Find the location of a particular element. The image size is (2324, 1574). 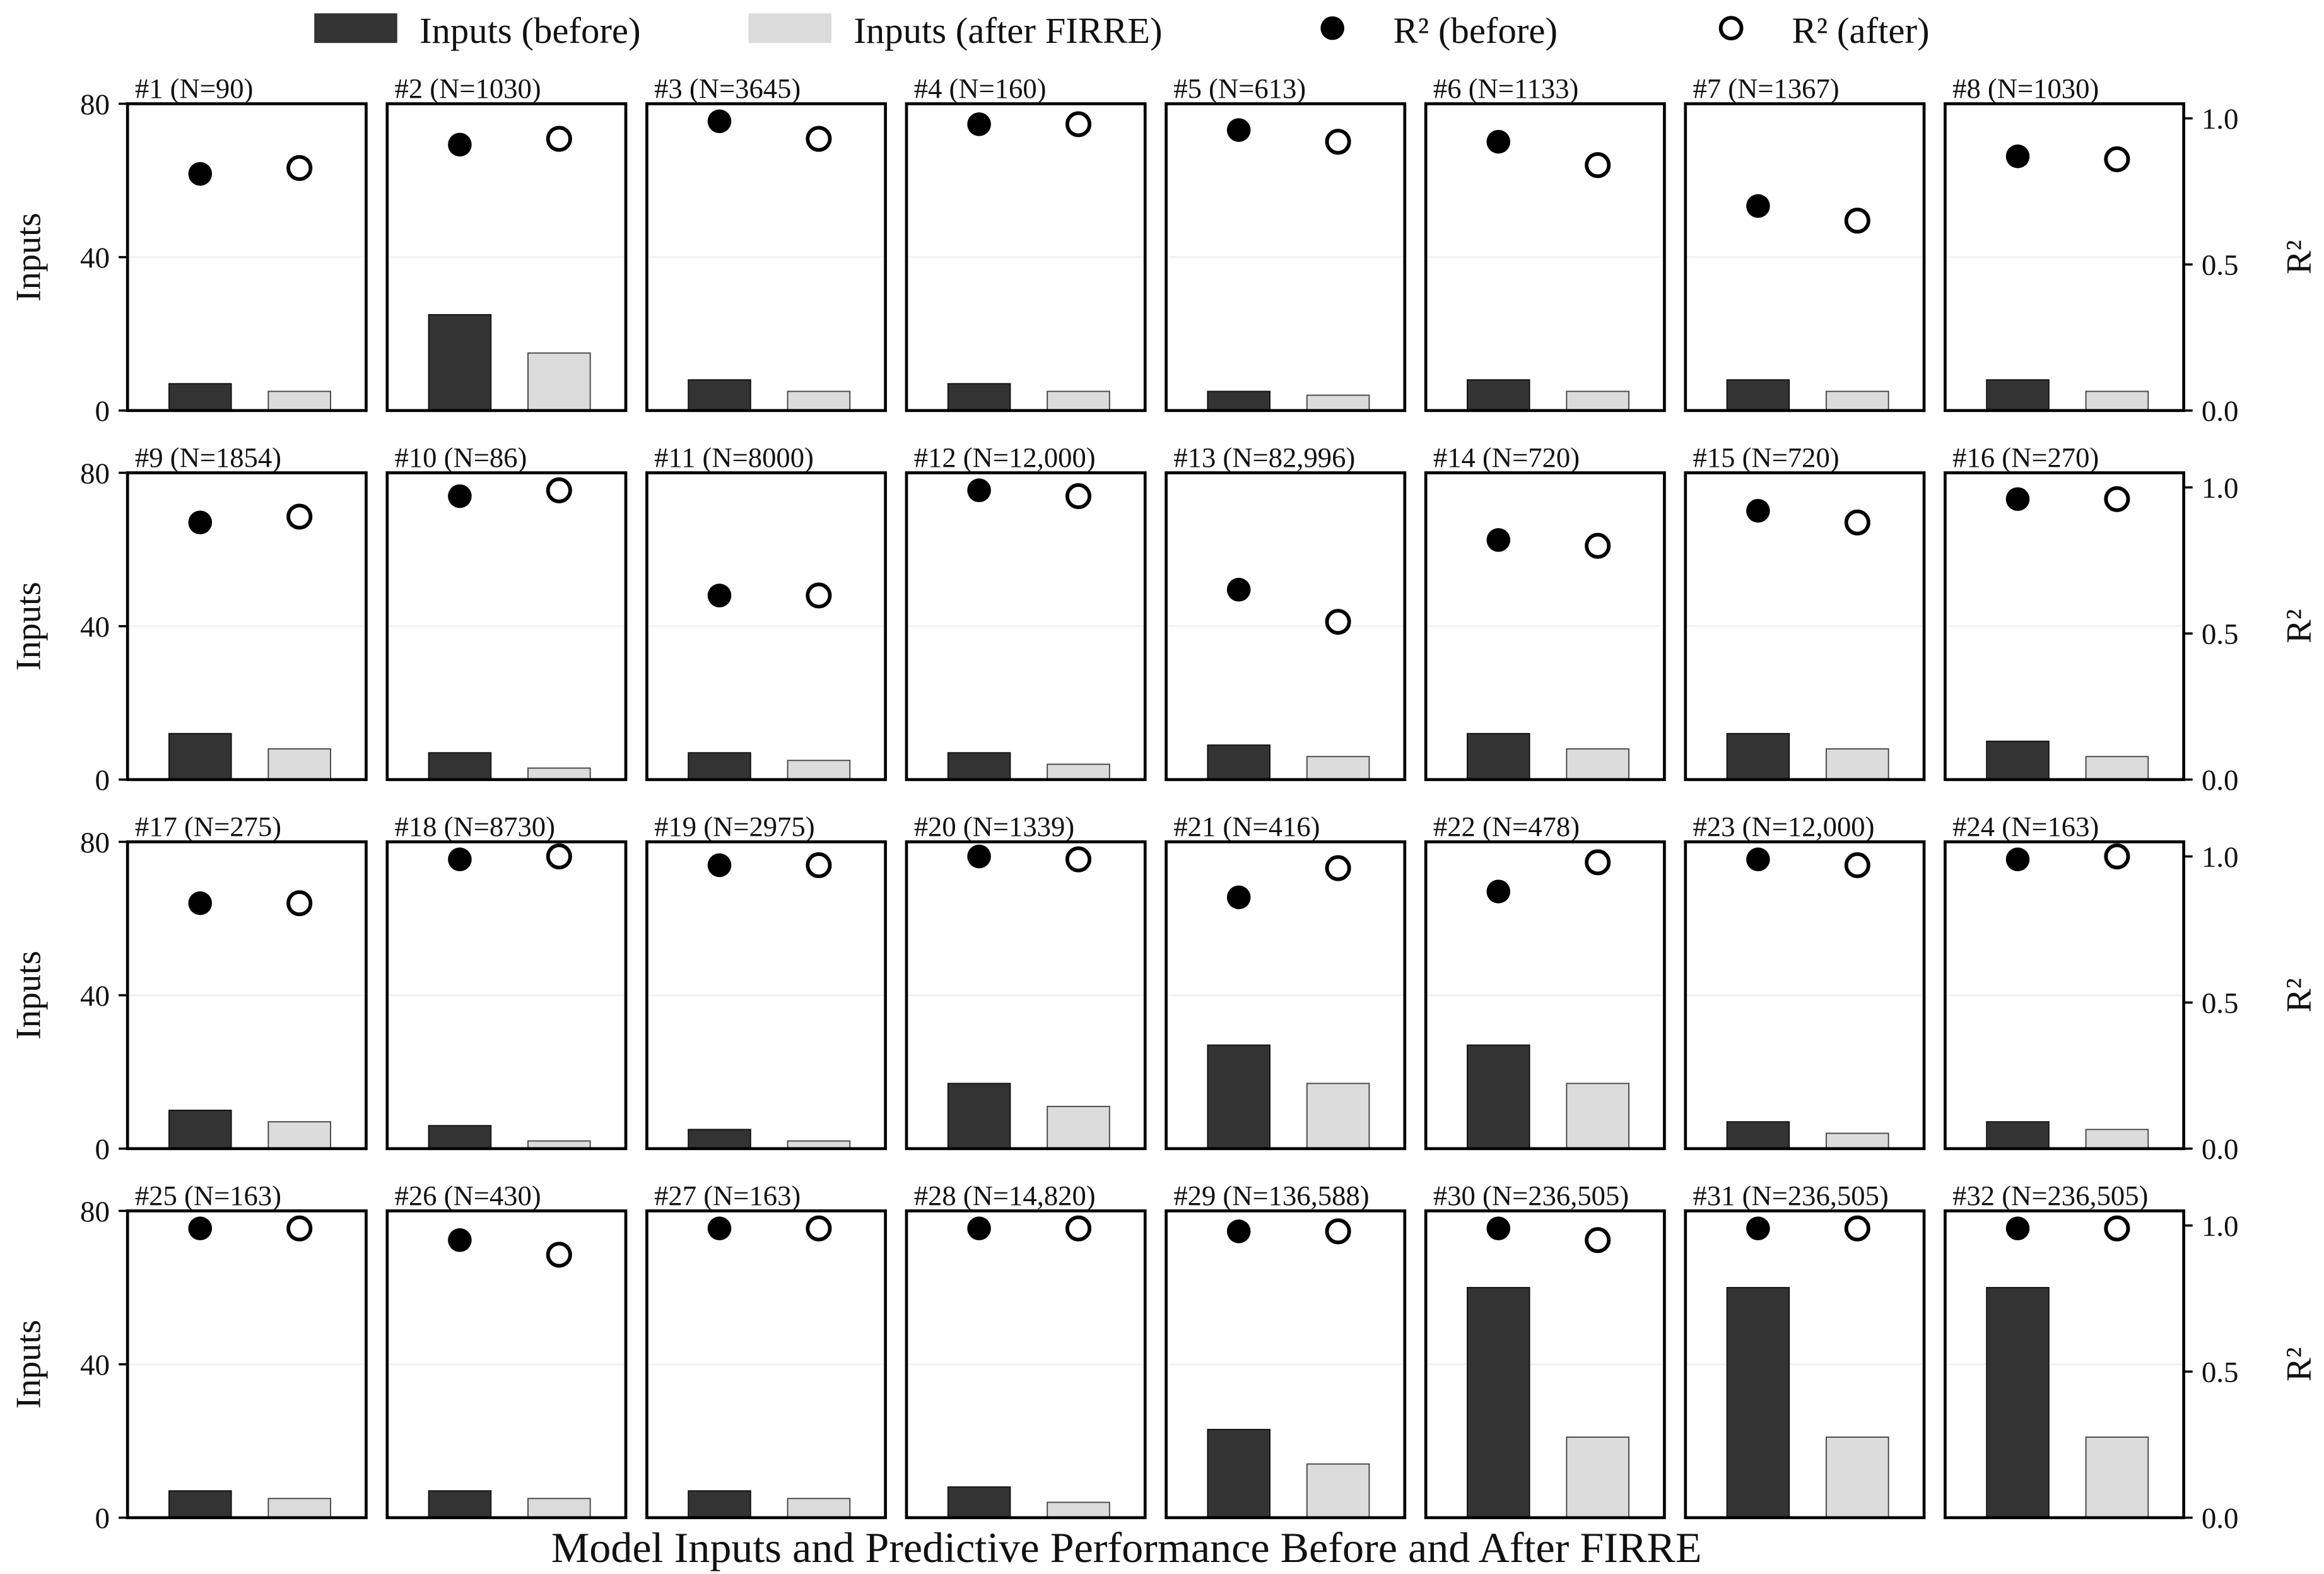

panel-title: #4 (N=160) is located at coordinates (980, 88).